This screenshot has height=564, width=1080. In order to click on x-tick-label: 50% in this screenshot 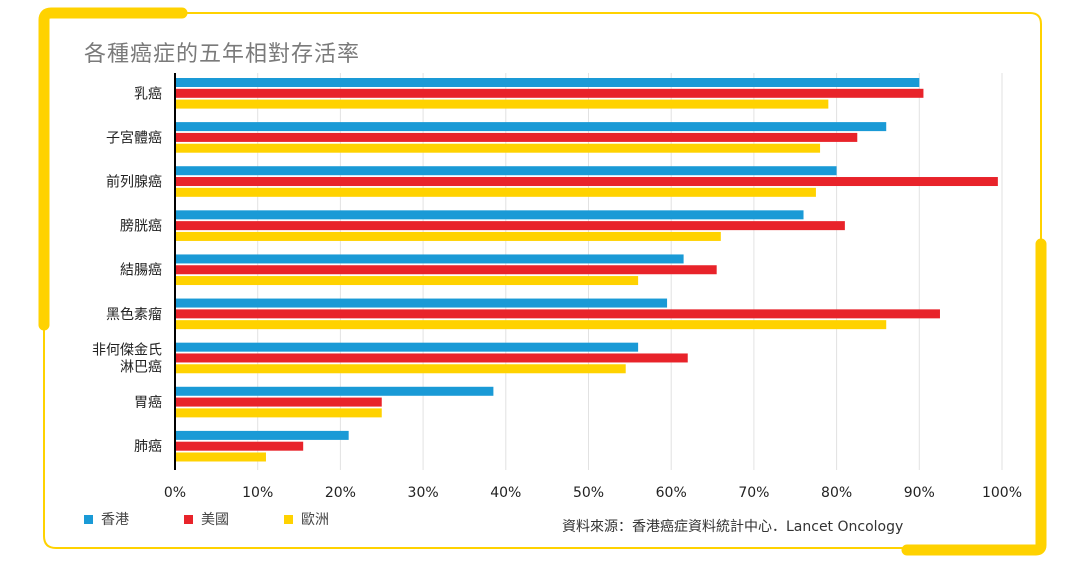, I will do `click(588, 493)`.